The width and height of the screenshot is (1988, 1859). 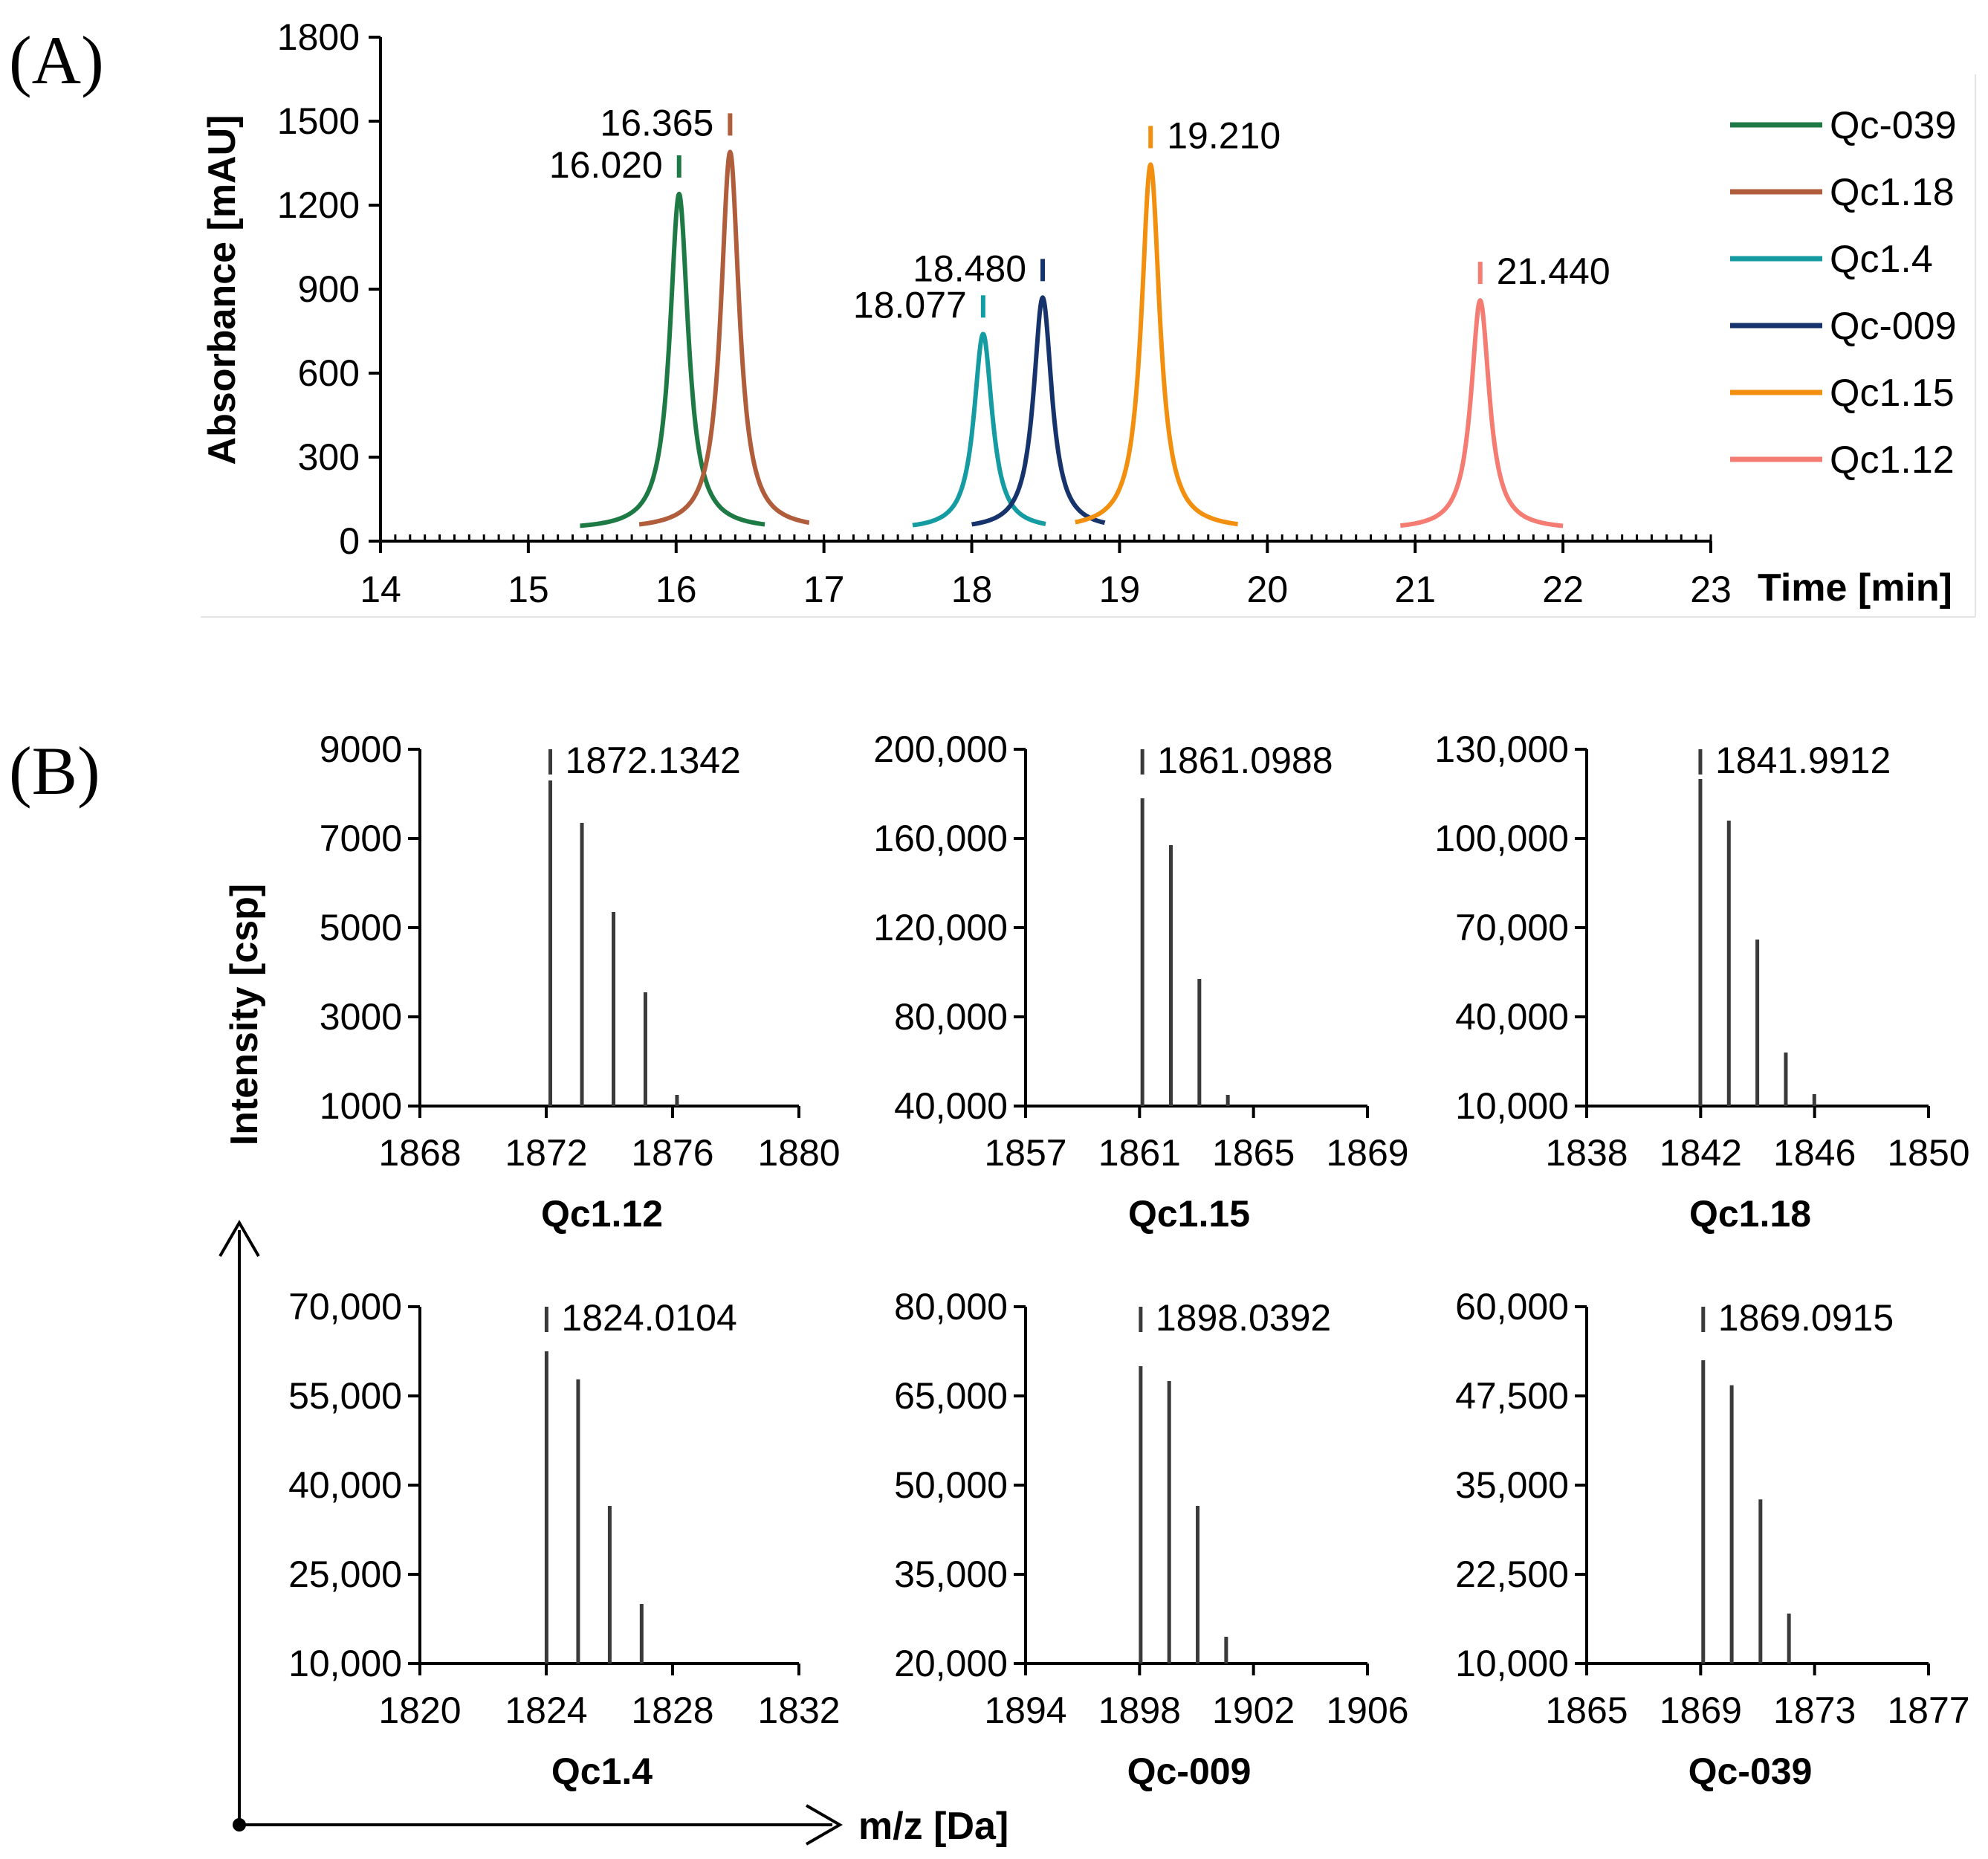 I want to click on chromatogram-x-axis-label: Time [min], so click(x=1855, y=588).